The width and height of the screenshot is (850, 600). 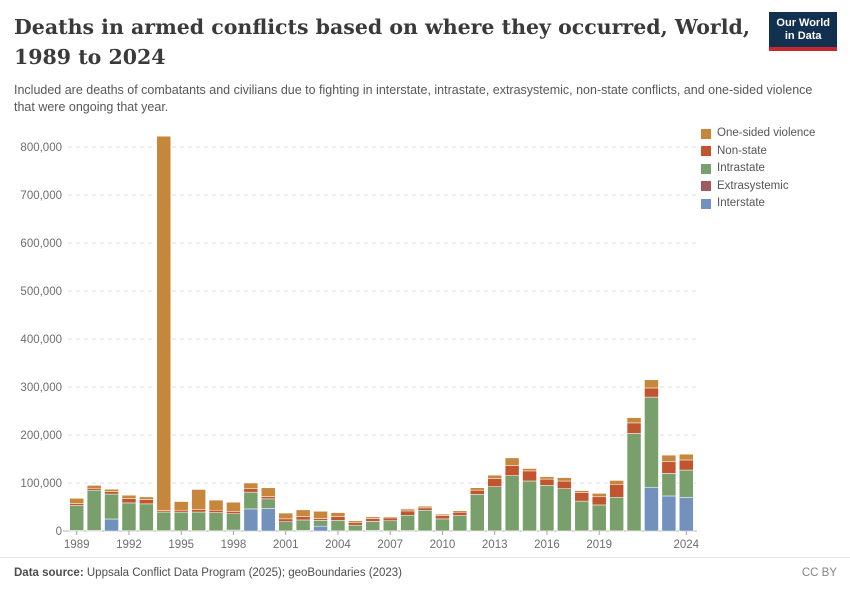 What do you see at coordinates (407, 523) in the screenshot?
I see `bar-2008-intrastate` at bounding box center [407, 523].